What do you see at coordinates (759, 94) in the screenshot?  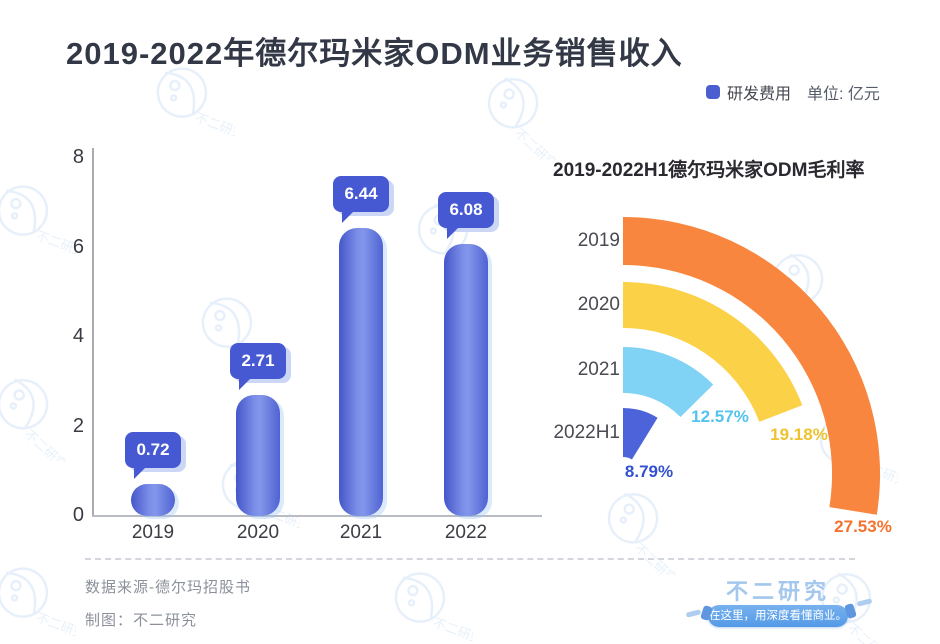 I see `legend-label: 研发费用` at bounding box center [759, 94].